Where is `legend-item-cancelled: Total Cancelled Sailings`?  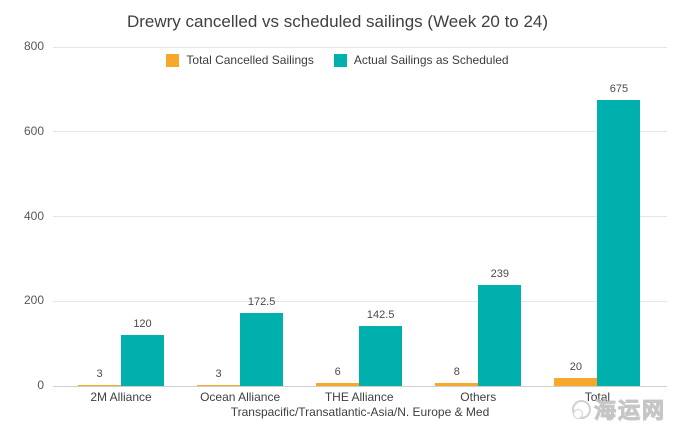
legend-item-cancelled: Total Cancelled Sailings is located at coordinates (240, 60).